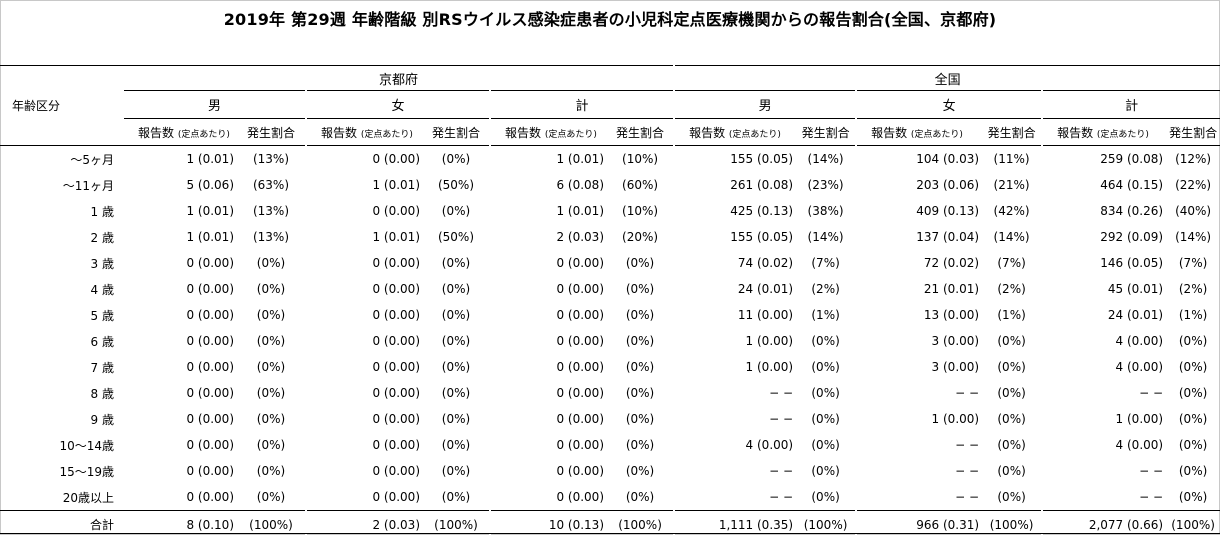 Image resolution: width=1220 pixels, height=538 pixels. What do you see at coordinates (826, 315) in the screenshot?
I see `rate-cell: (1%)` at bounding box center [826, 315].